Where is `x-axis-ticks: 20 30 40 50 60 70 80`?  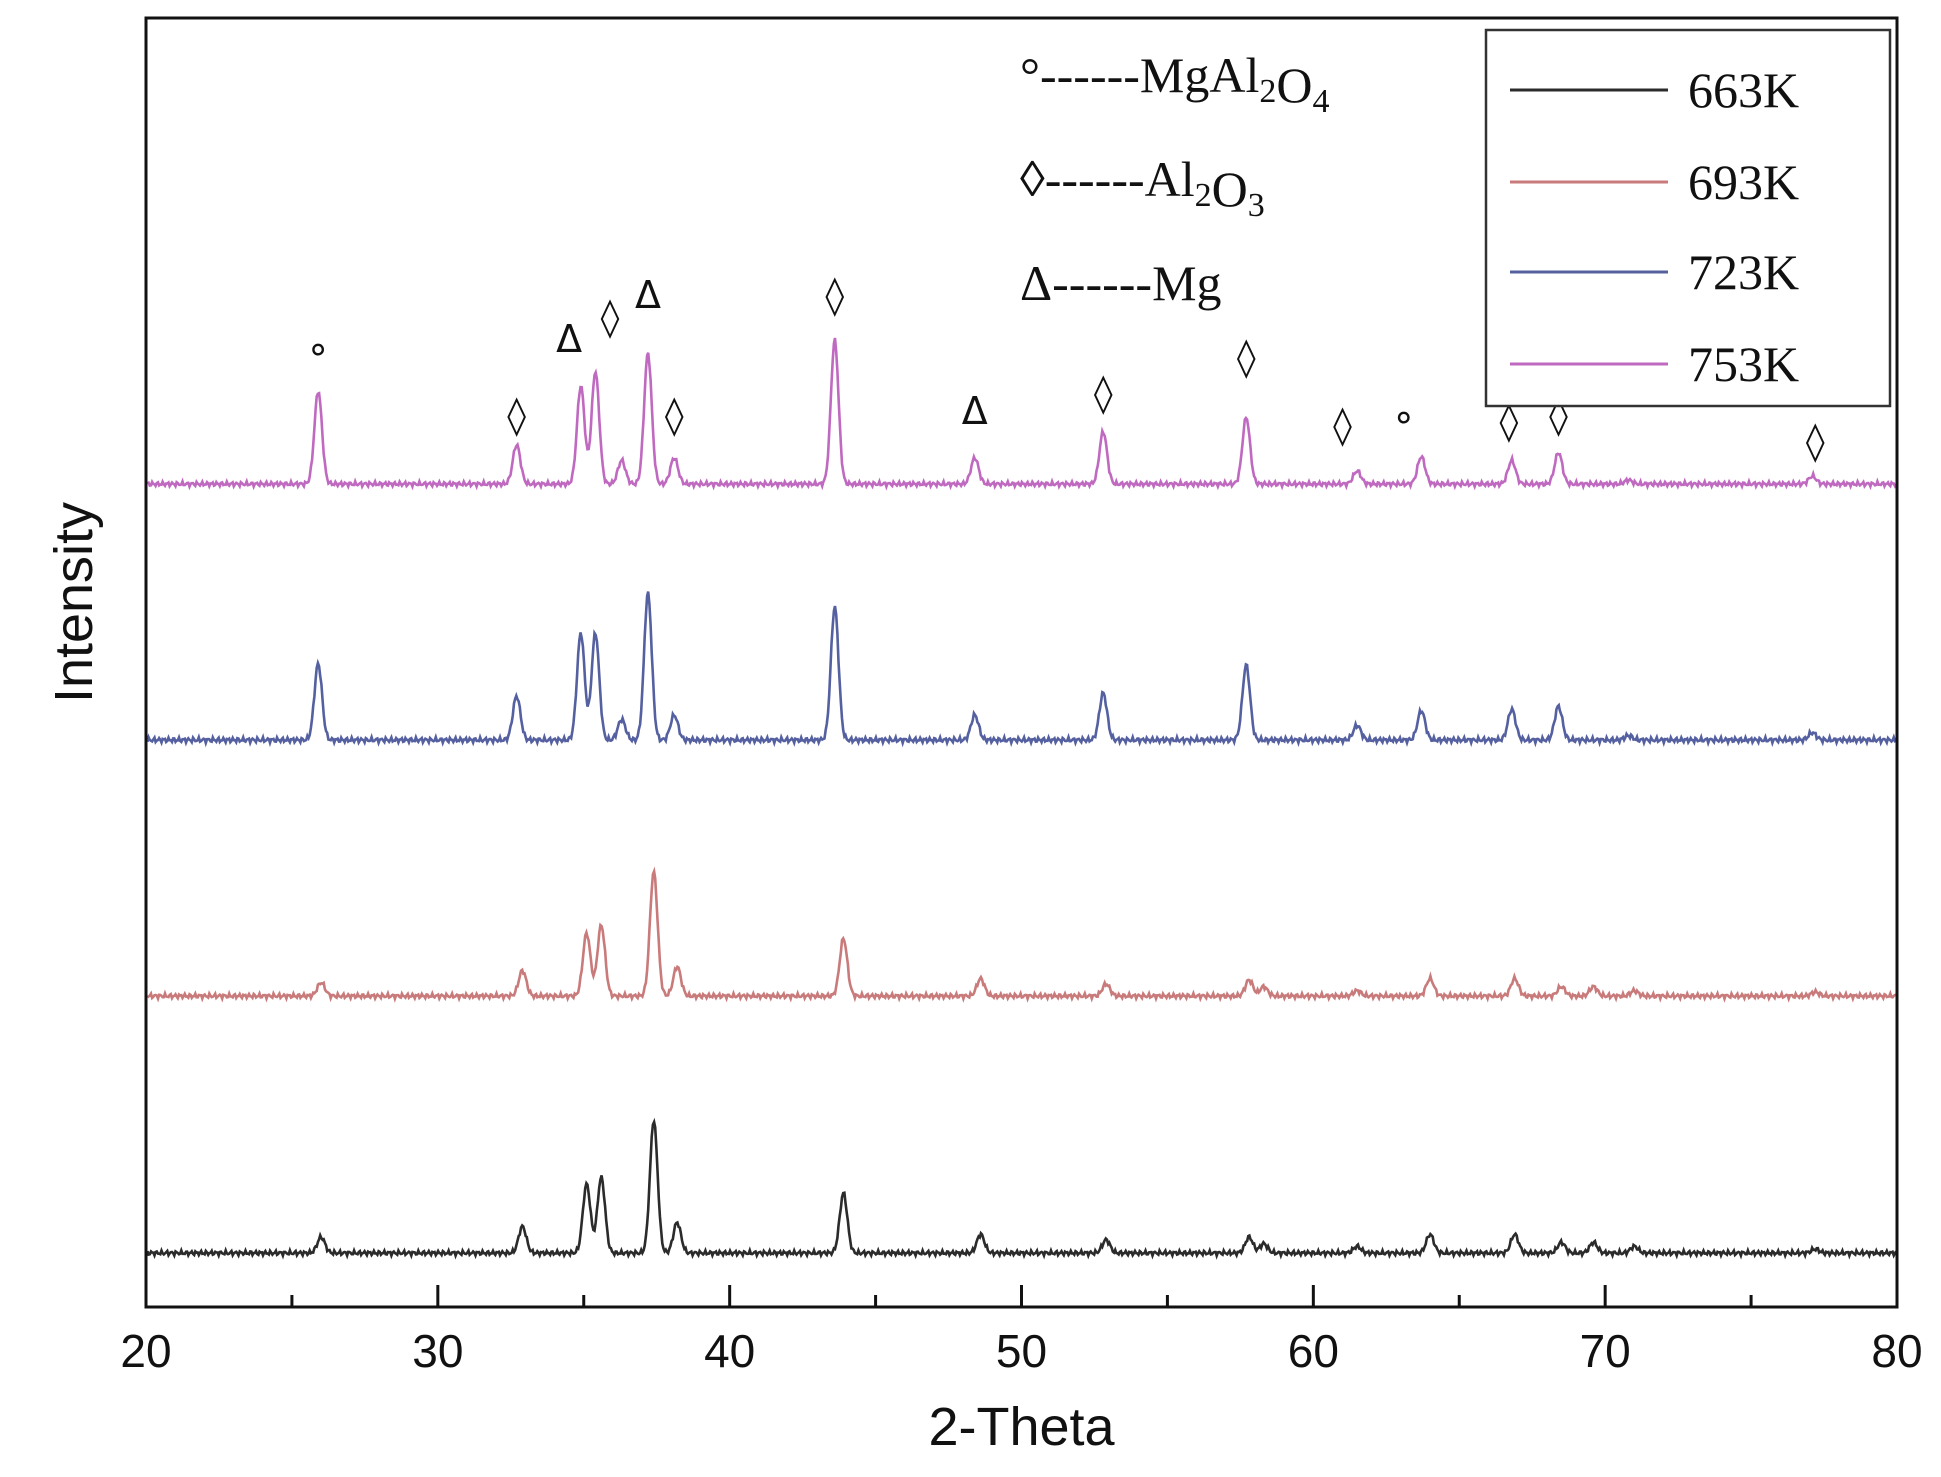 x-axis-ticks: 20 30 40 50 60 70 80 is located at coordinates (1021, 1331).